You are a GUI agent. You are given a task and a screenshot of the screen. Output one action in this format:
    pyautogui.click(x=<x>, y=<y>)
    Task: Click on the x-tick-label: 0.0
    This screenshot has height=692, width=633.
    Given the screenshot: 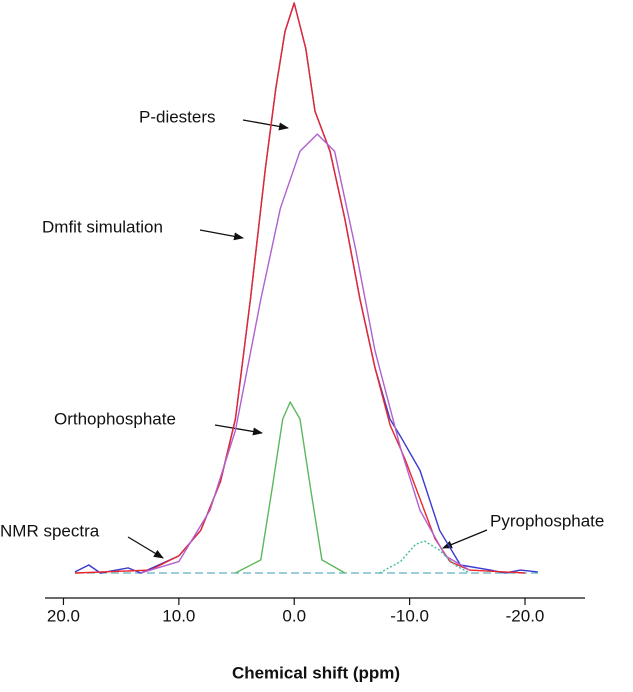 What is the action you would take?
    pyautogui.click(x=294, y=615)
    